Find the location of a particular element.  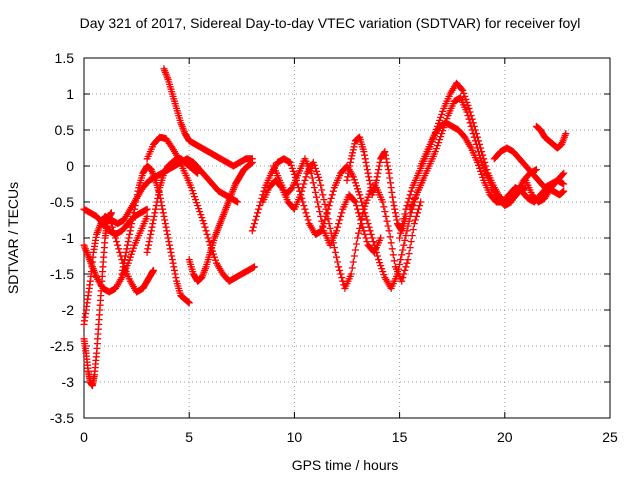

x-tick-label: 20 is located at coordinates (505, 437).